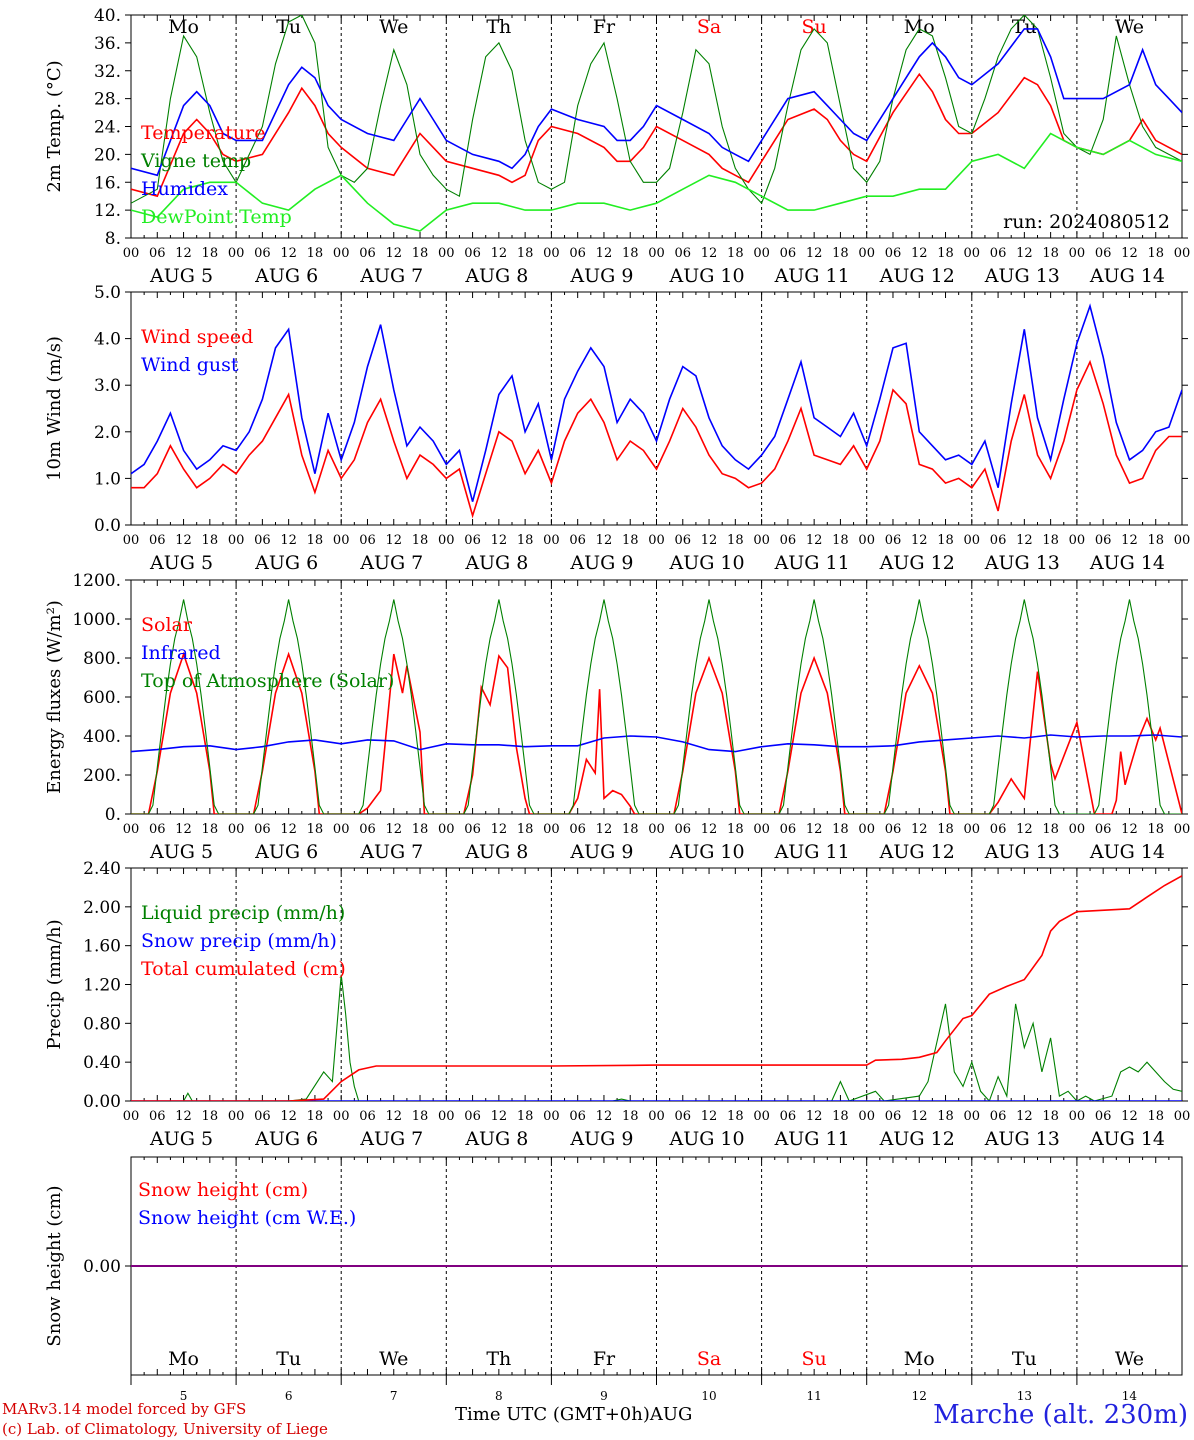 The image size is (1194, 1440). Describe the element at coordinates (113, 239) in the screenshot. I see `y-tick-label: 8.` at that location.